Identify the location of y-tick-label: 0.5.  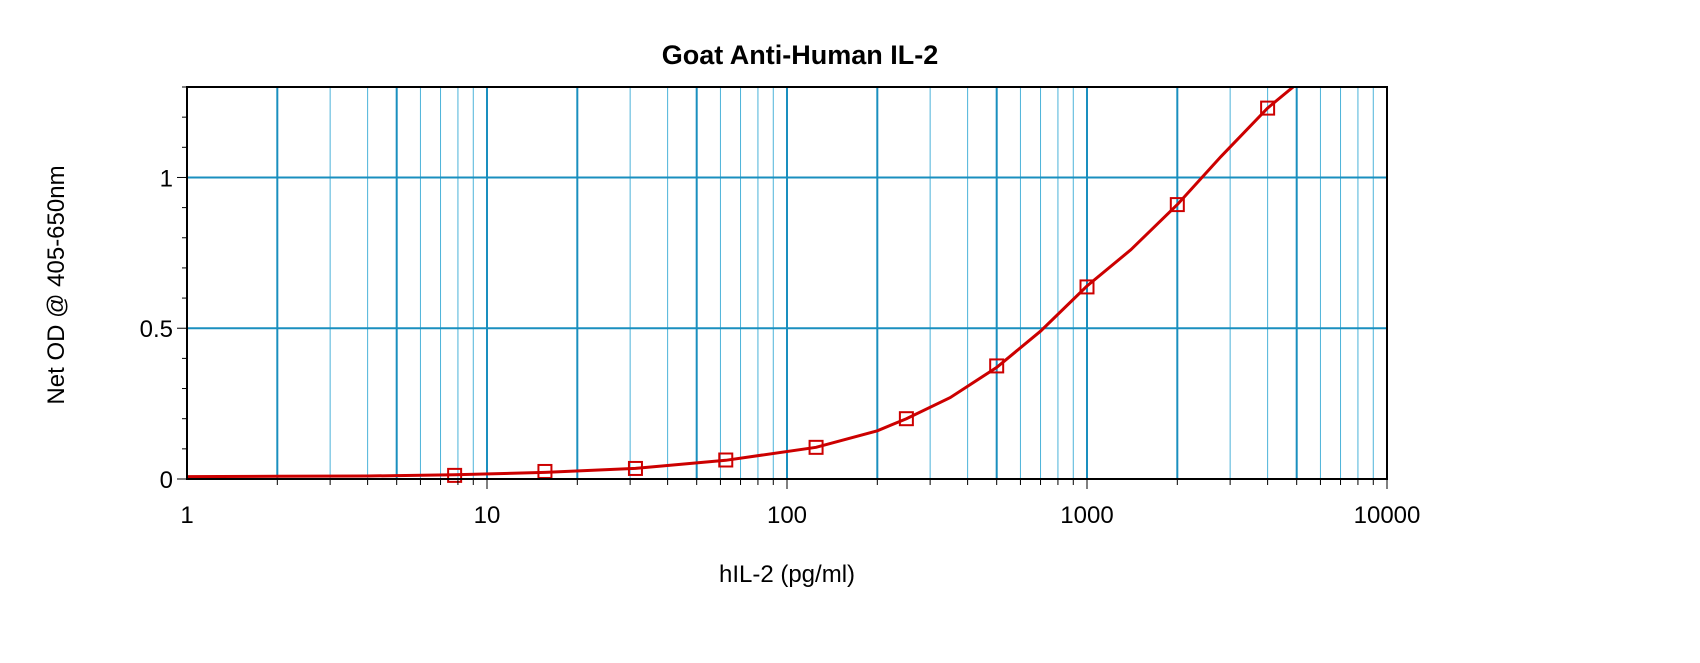
(156, 329).